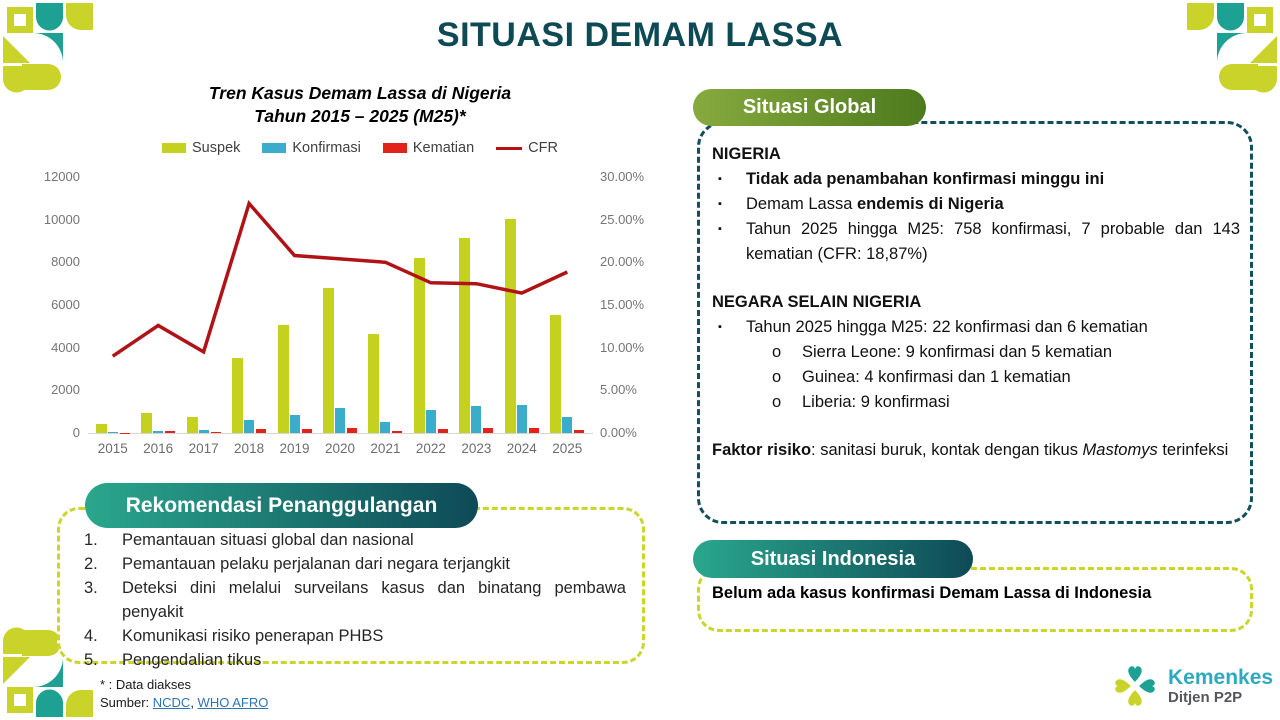  Describe the element at coordinates (419, 345) in the screenshot. I see `bar-suspek-2022` at that location.